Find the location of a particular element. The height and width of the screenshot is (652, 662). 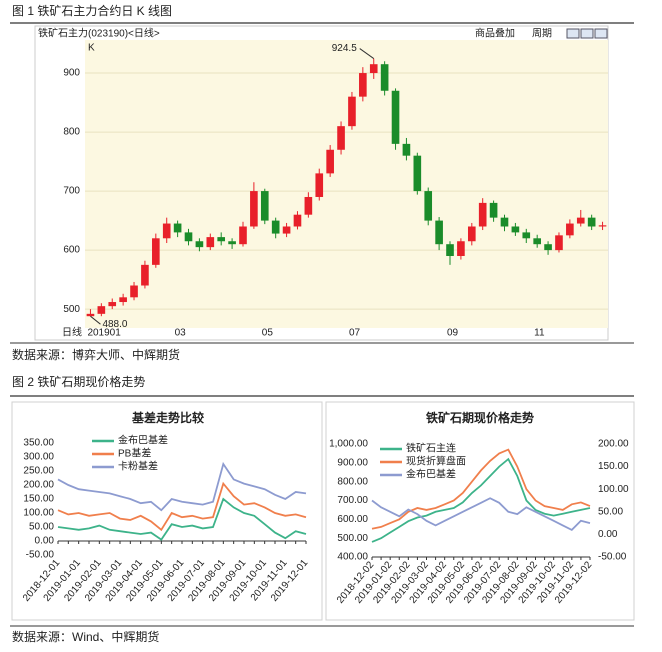

caption: 图 2 铁矿石期现价格走势 is located at coordinates (78, 381).